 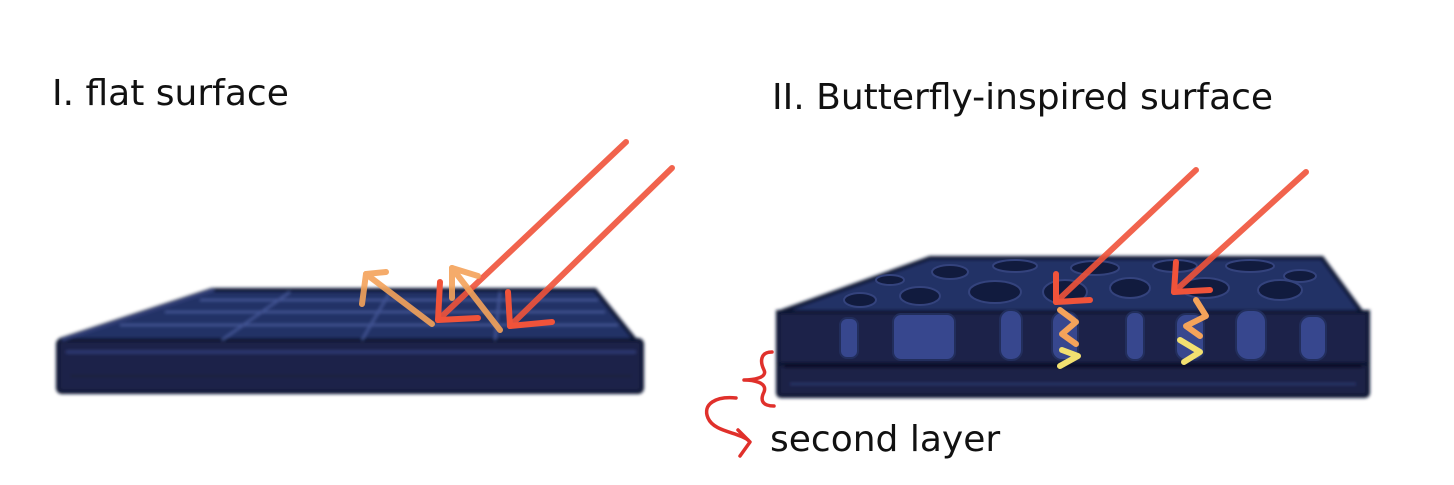 What do you see at coordinates (350, 366) in the screenshot?
I see `flat-panel-front` at bounding box center [350, 366].